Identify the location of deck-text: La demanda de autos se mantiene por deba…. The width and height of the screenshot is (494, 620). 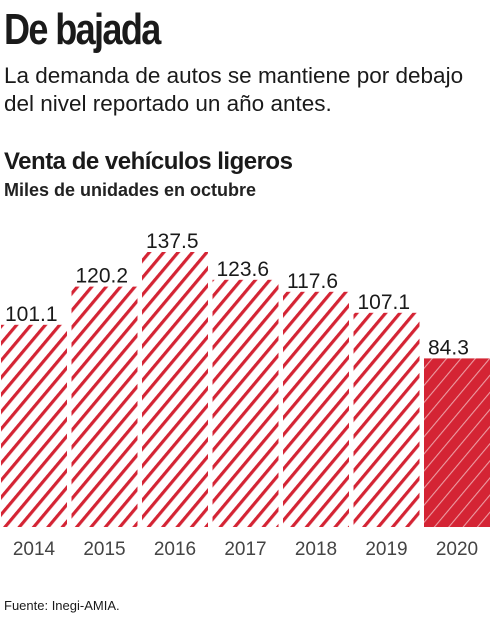
(234, 89).